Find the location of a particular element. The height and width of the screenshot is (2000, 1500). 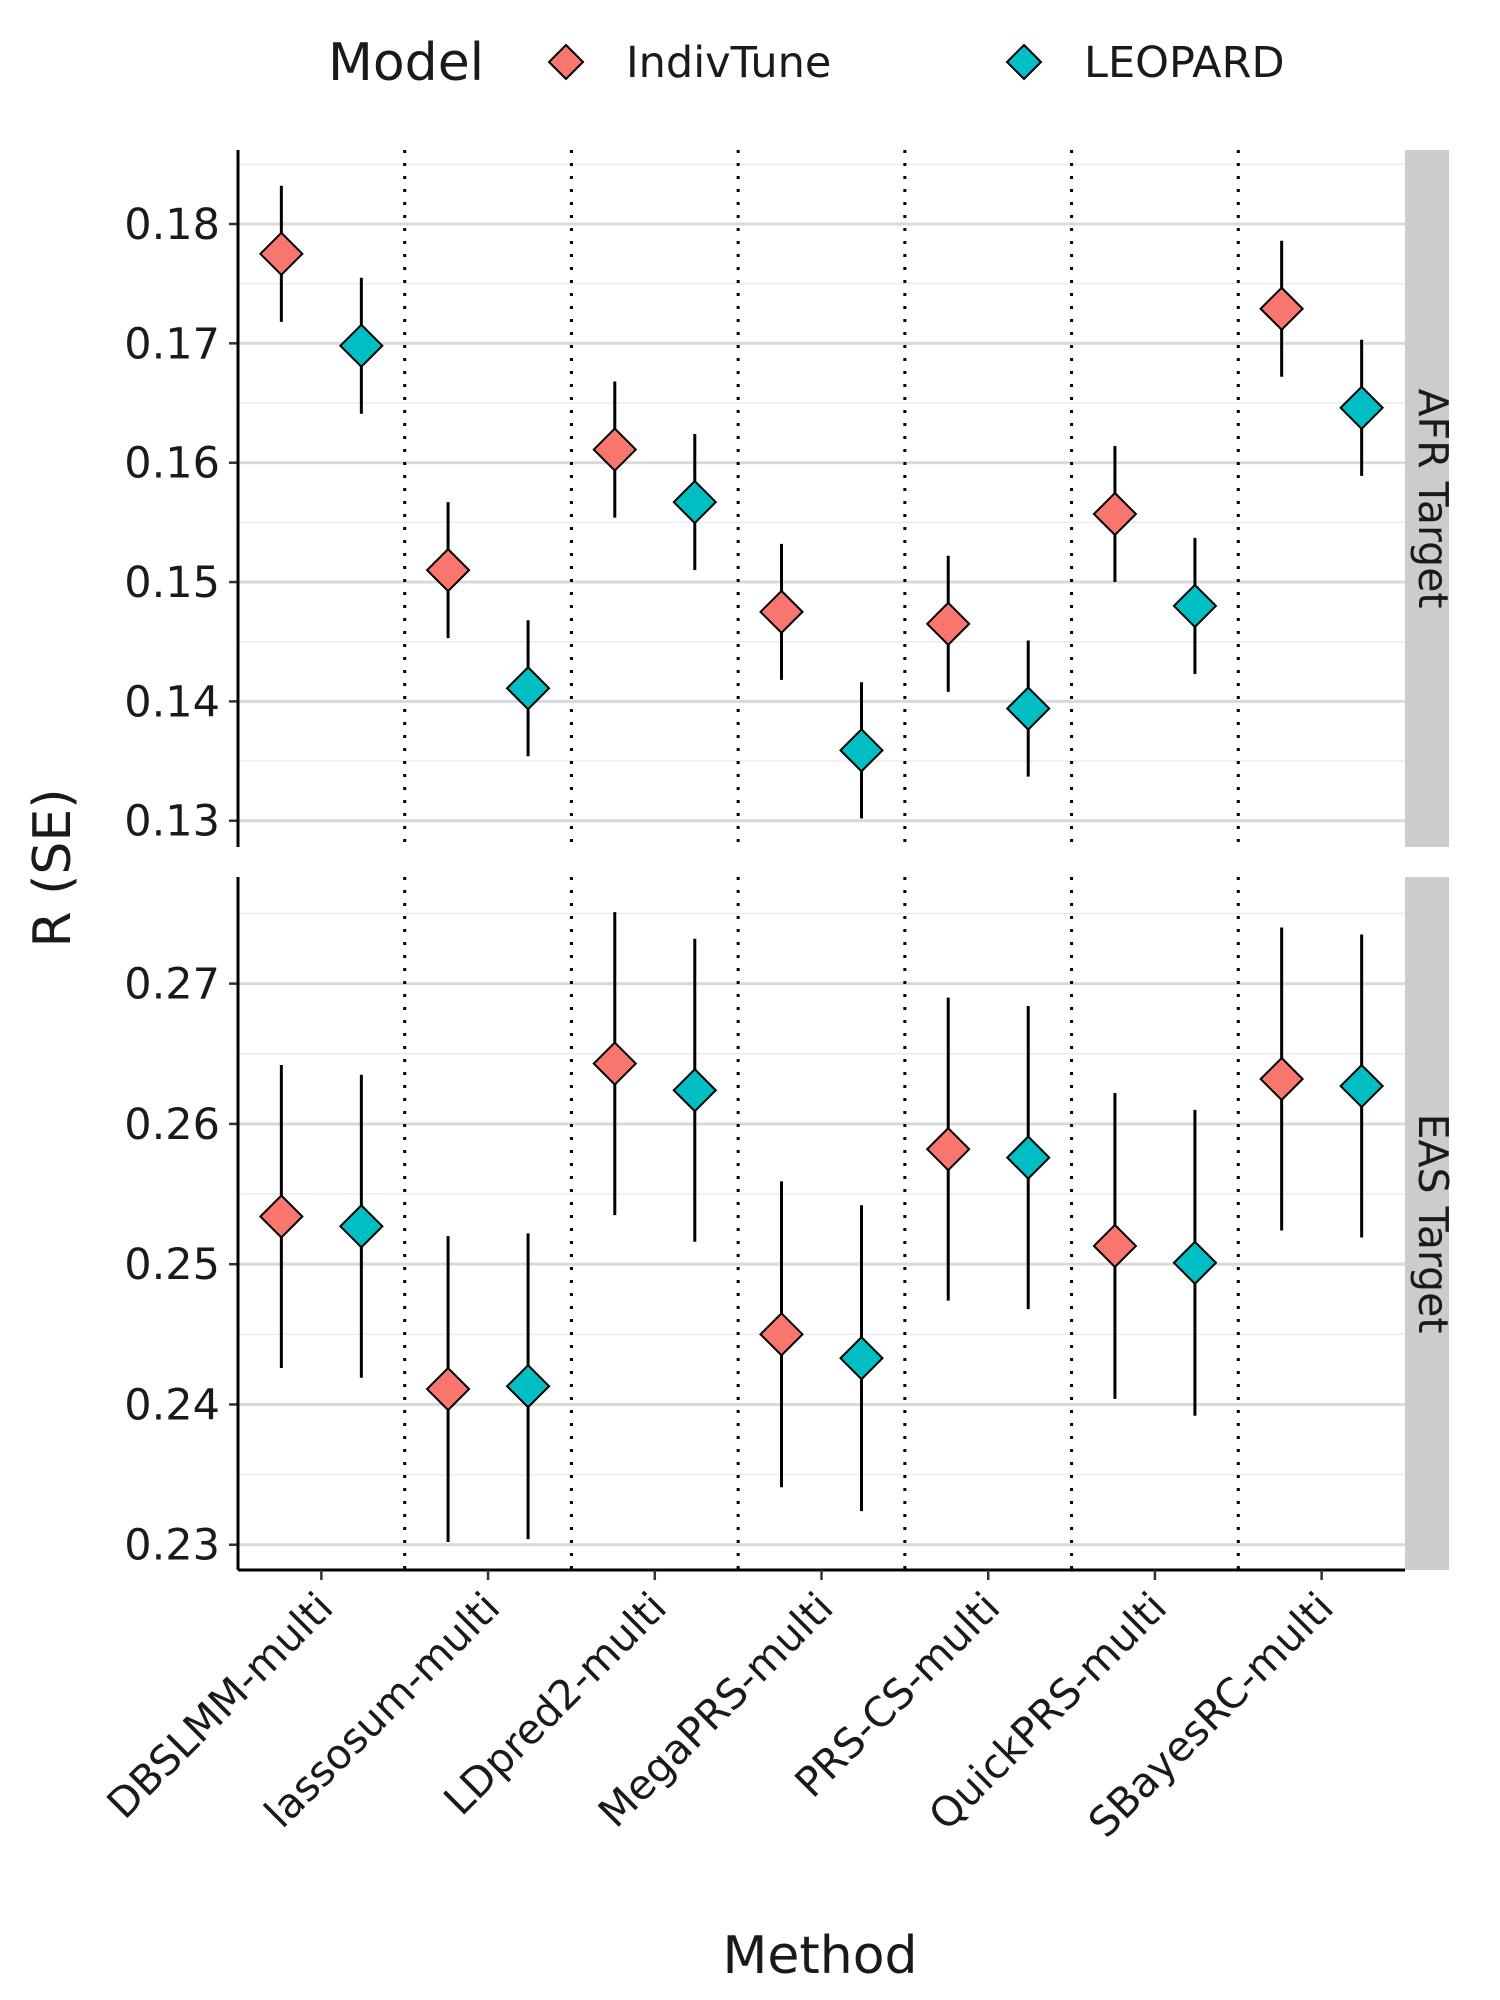

y-tick-label: 0.15 is located at coordinates (172, 583).